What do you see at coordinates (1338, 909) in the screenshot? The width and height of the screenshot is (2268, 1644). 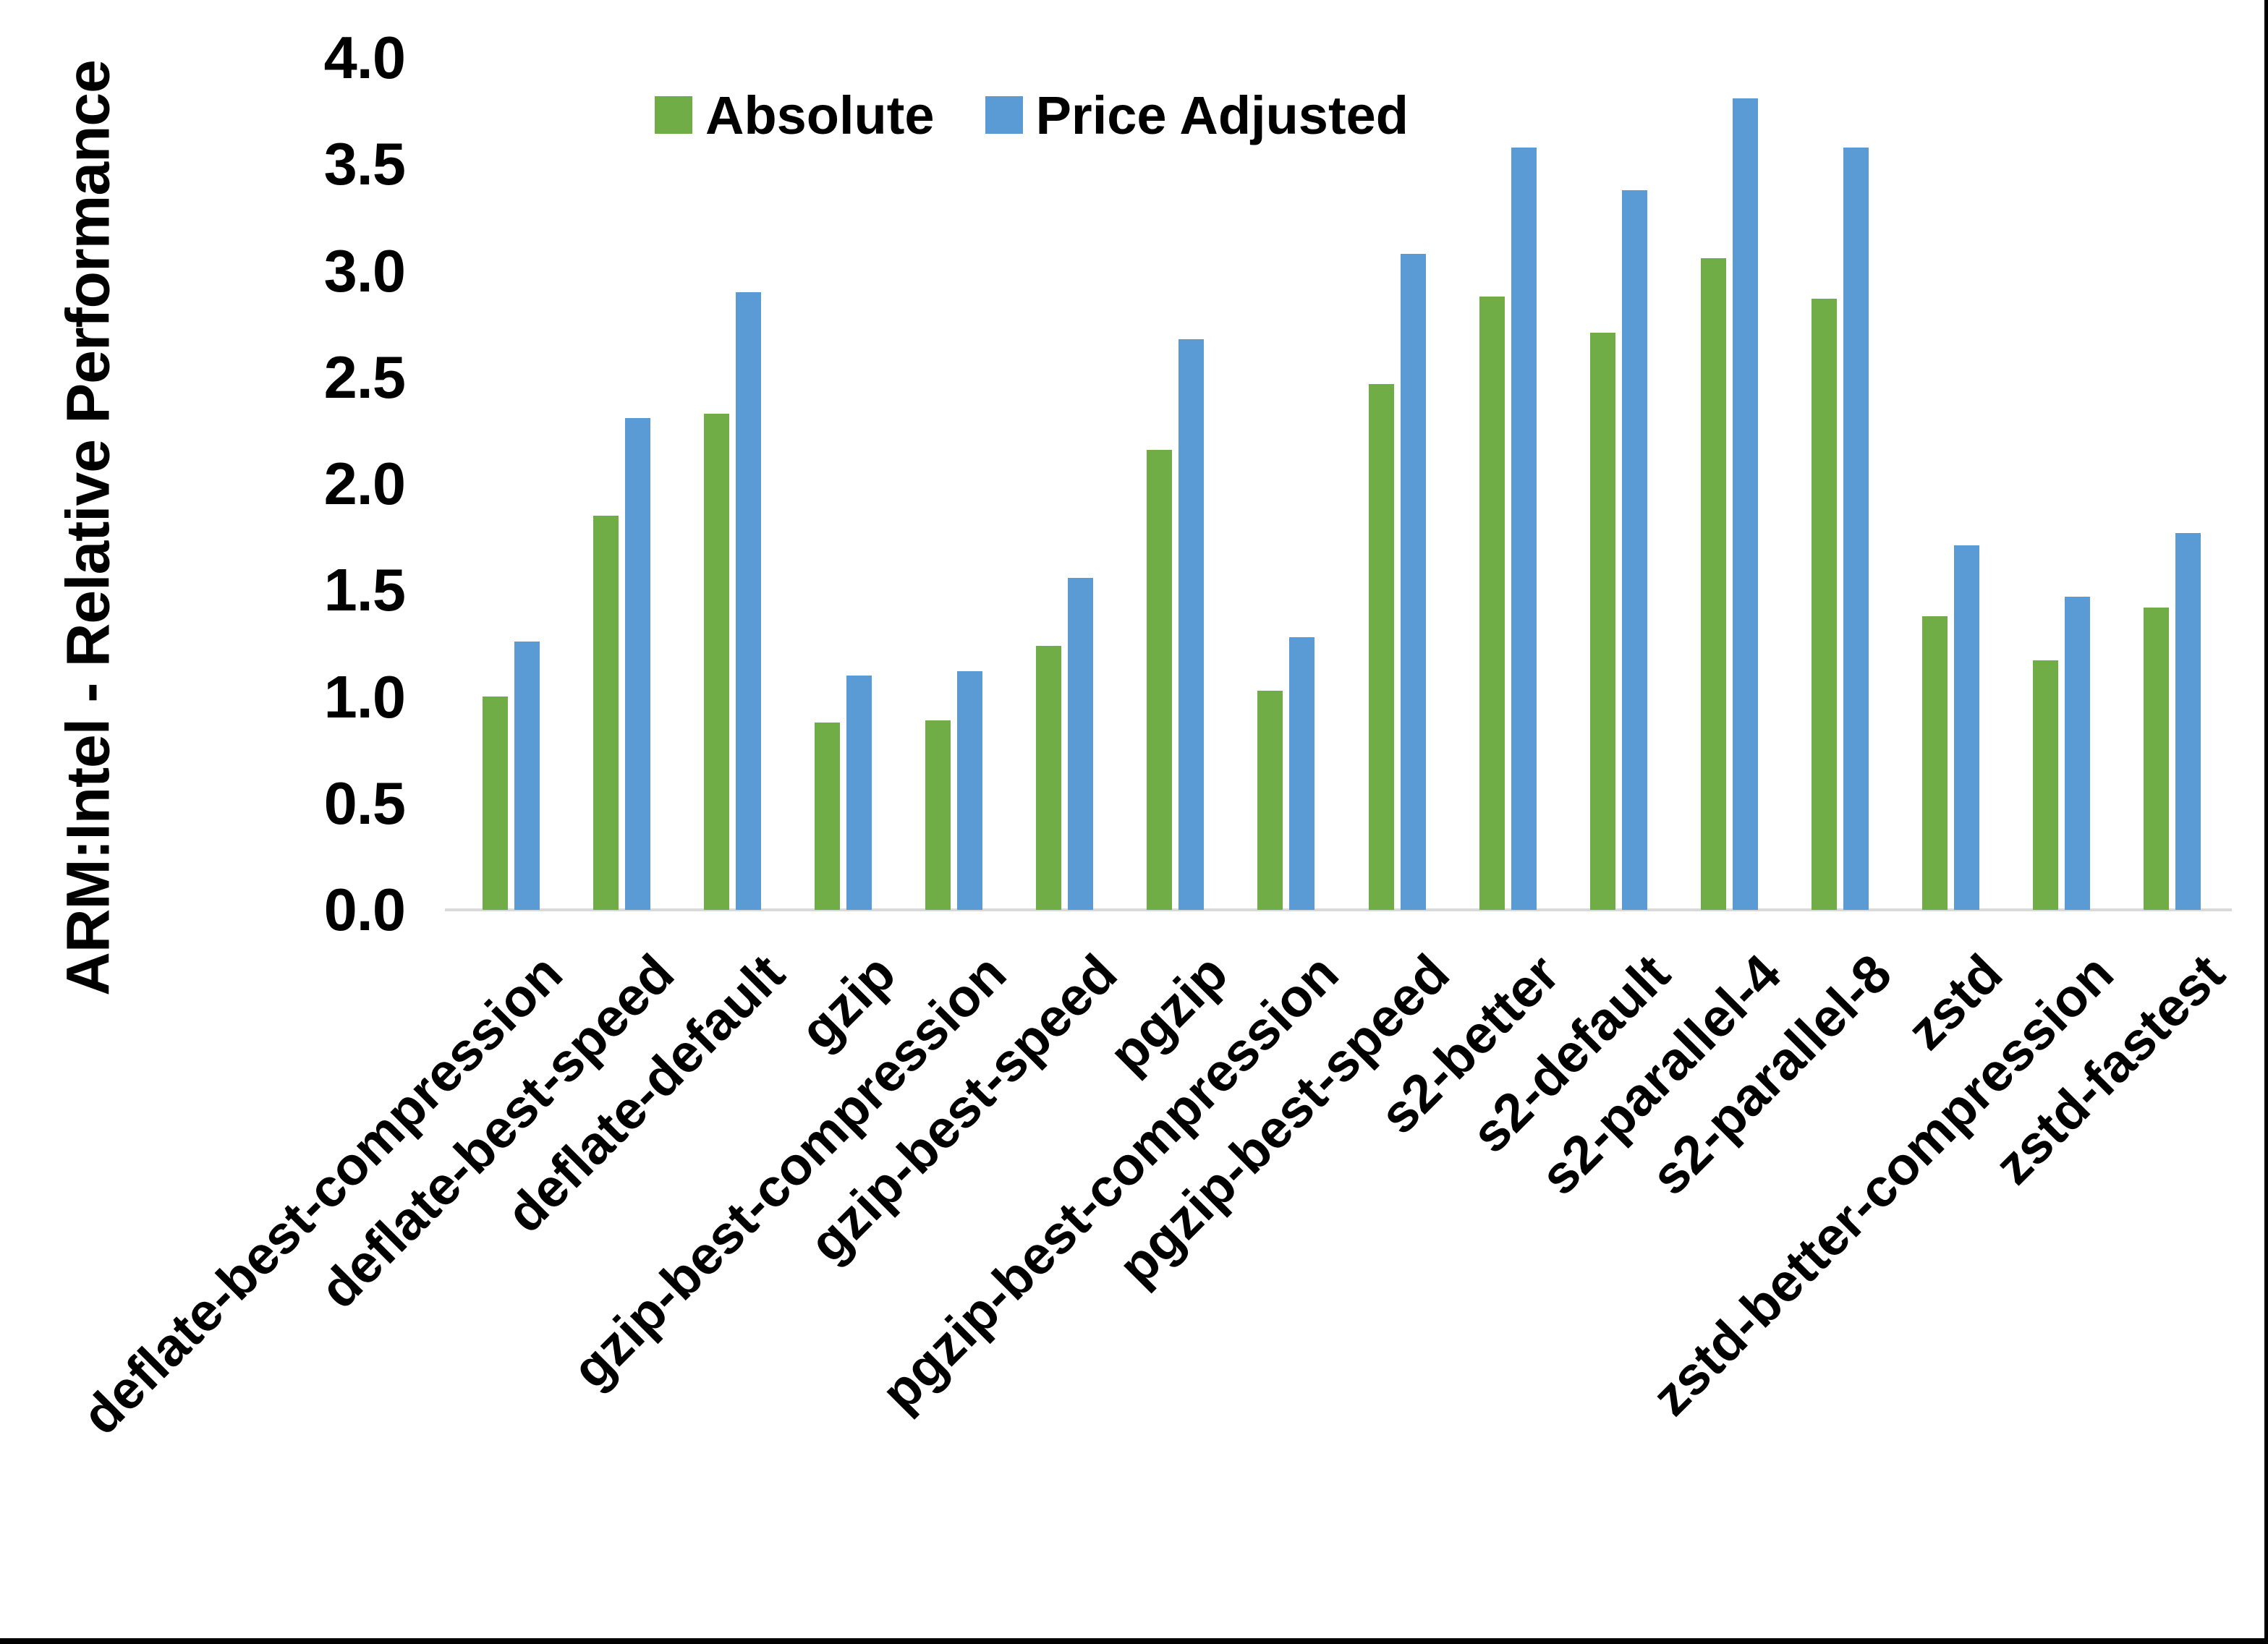 I see `x-axis-line` at bounding box center [1338, 909].